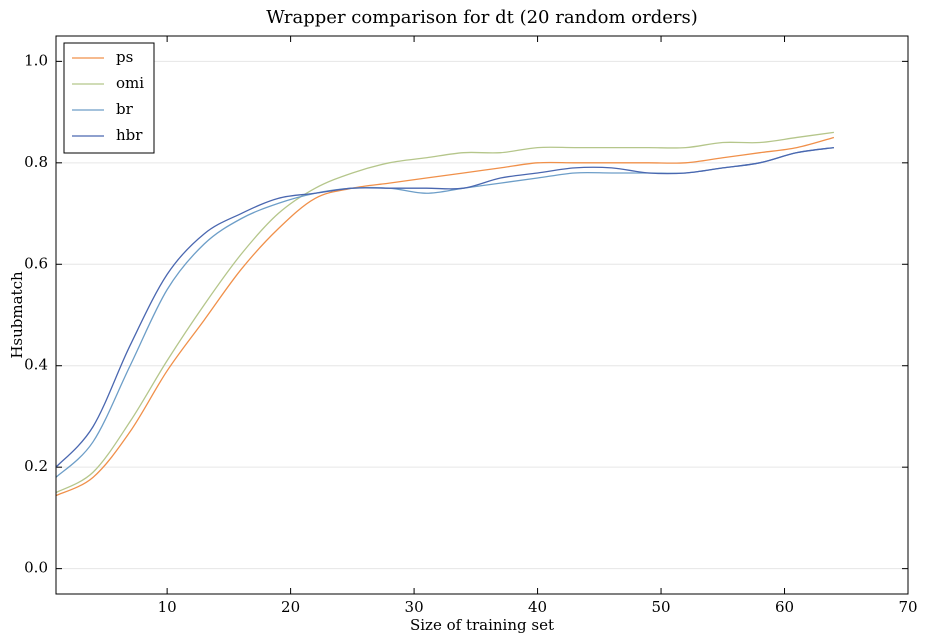 This screenshot has height=644, width=926. I want to click on legend-label: omi, so click(130, 83).